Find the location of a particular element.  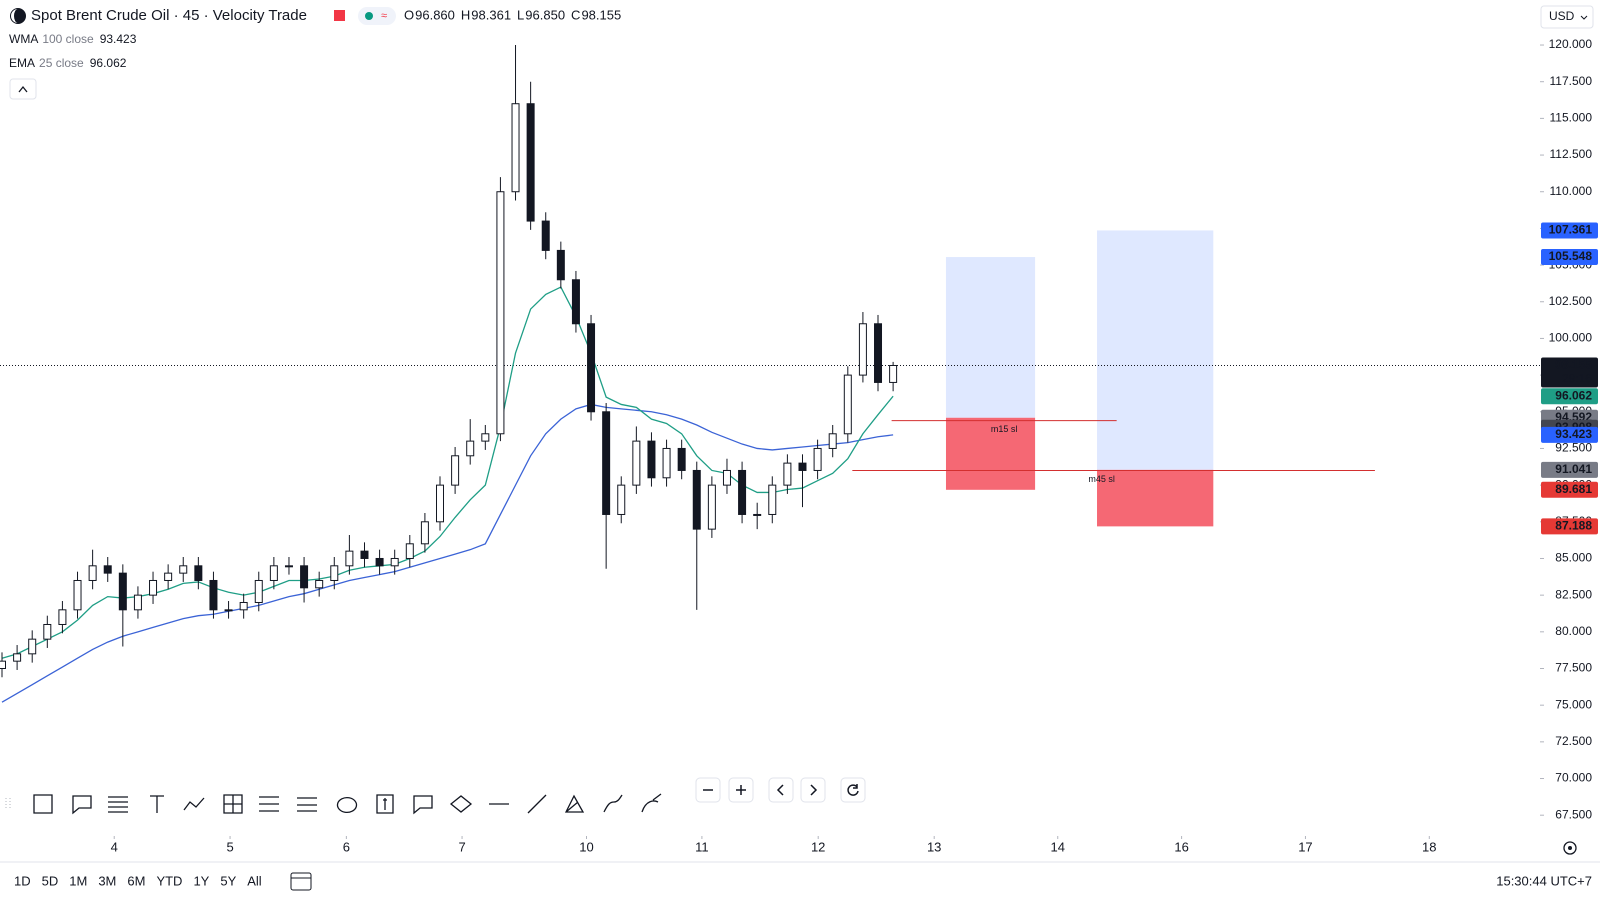

indicator-value: 93.423 is located at coordinates (118, 39).